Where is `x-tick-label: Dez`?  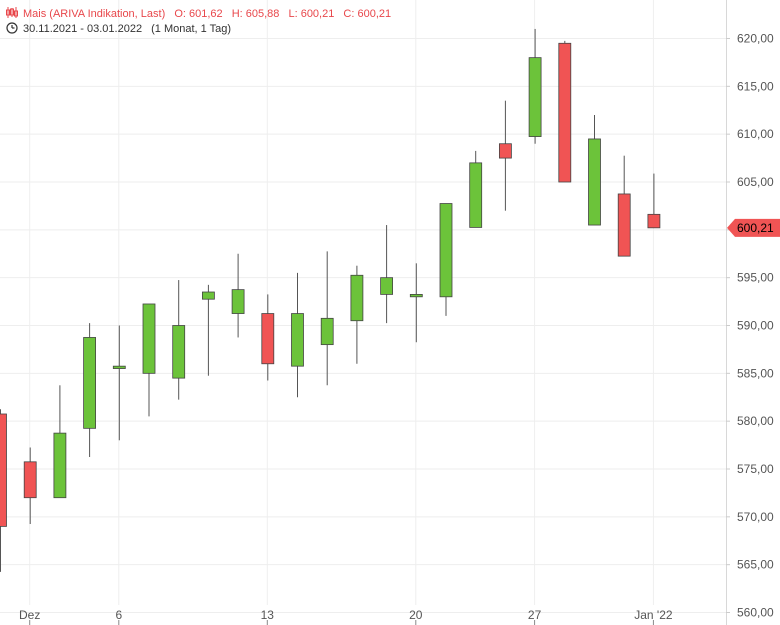
x-tick-label: Dez is located at coordinates (29, 615).